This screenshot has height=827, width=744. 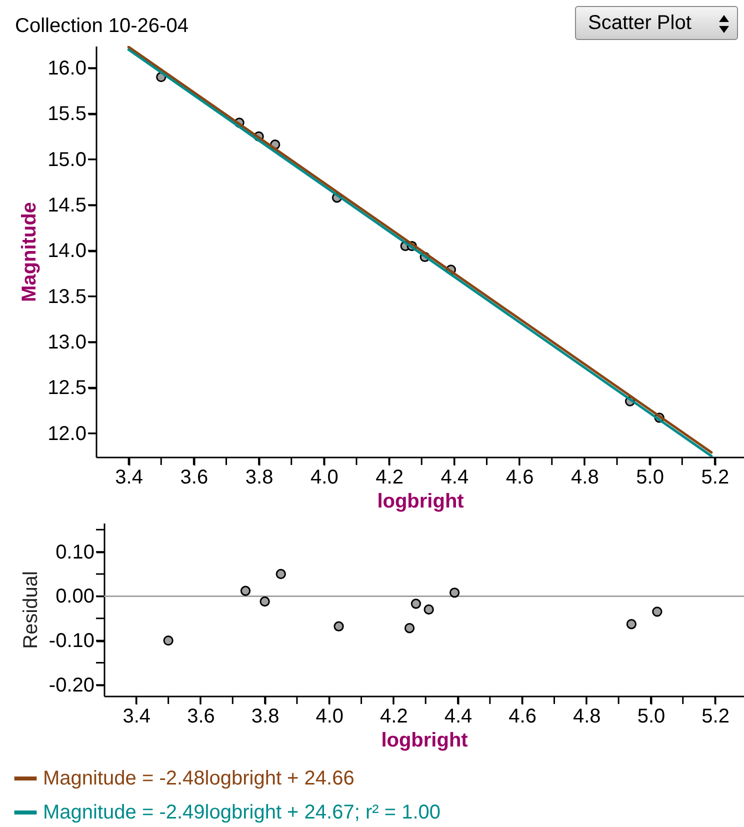 I want to click on y-tick-label: 13.0, so click(x=67, y=342).